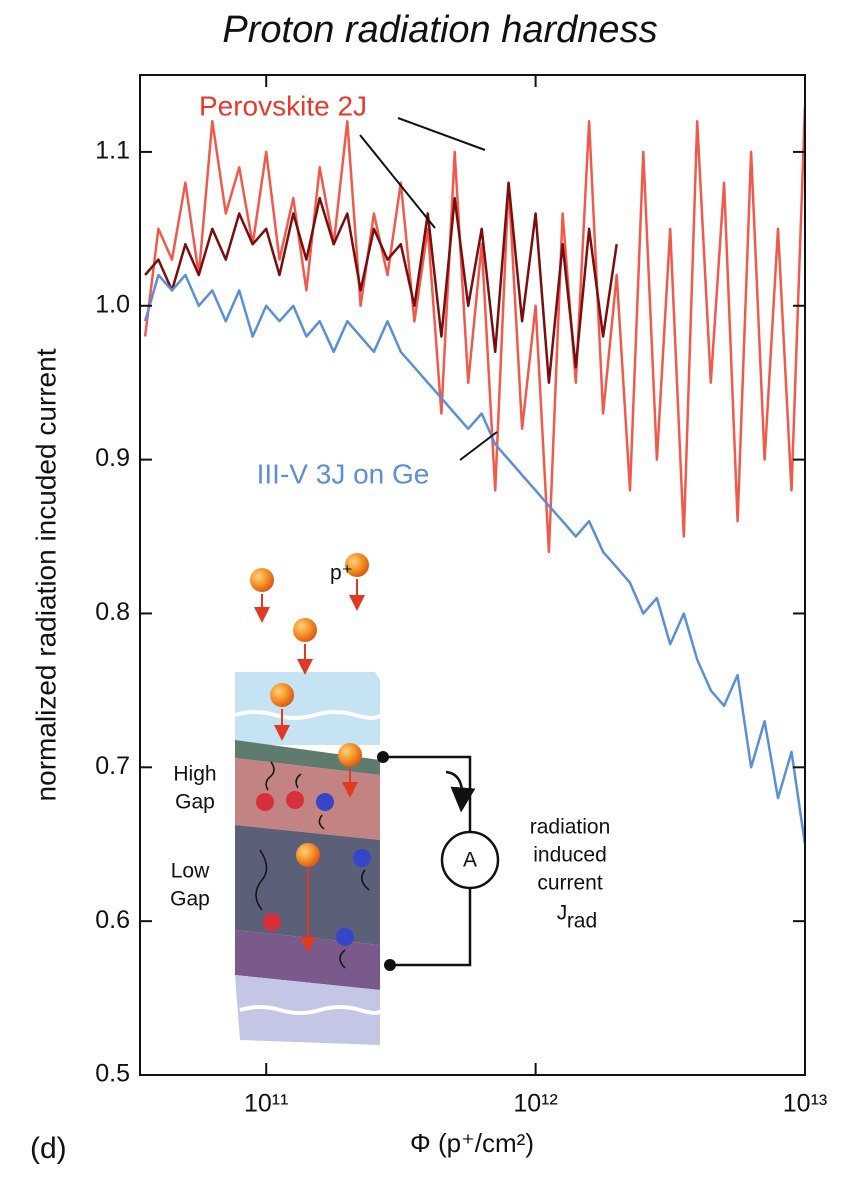  Describe the element at coordinates (341, 573) in the screenshot. I see `proton-label: p⁺` at that location.